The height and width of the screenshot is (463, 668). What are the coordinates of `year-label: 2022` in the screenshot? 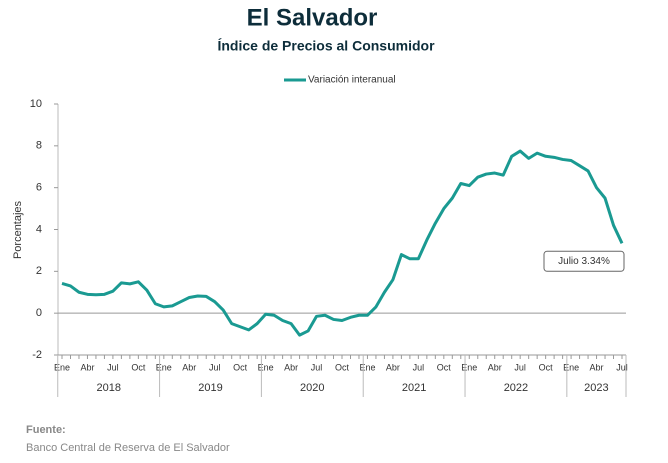 It's located at (516, 388).